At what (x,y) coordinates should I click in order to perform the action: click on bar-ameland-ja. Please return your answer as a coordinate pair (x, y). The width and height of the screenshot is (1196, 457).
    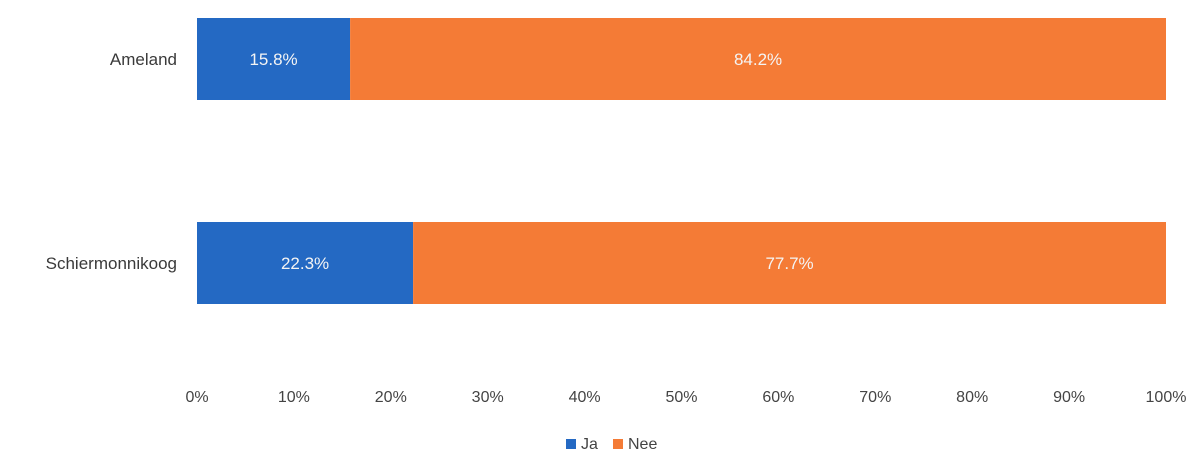
    Looking at the image, I should click on (274, 59).